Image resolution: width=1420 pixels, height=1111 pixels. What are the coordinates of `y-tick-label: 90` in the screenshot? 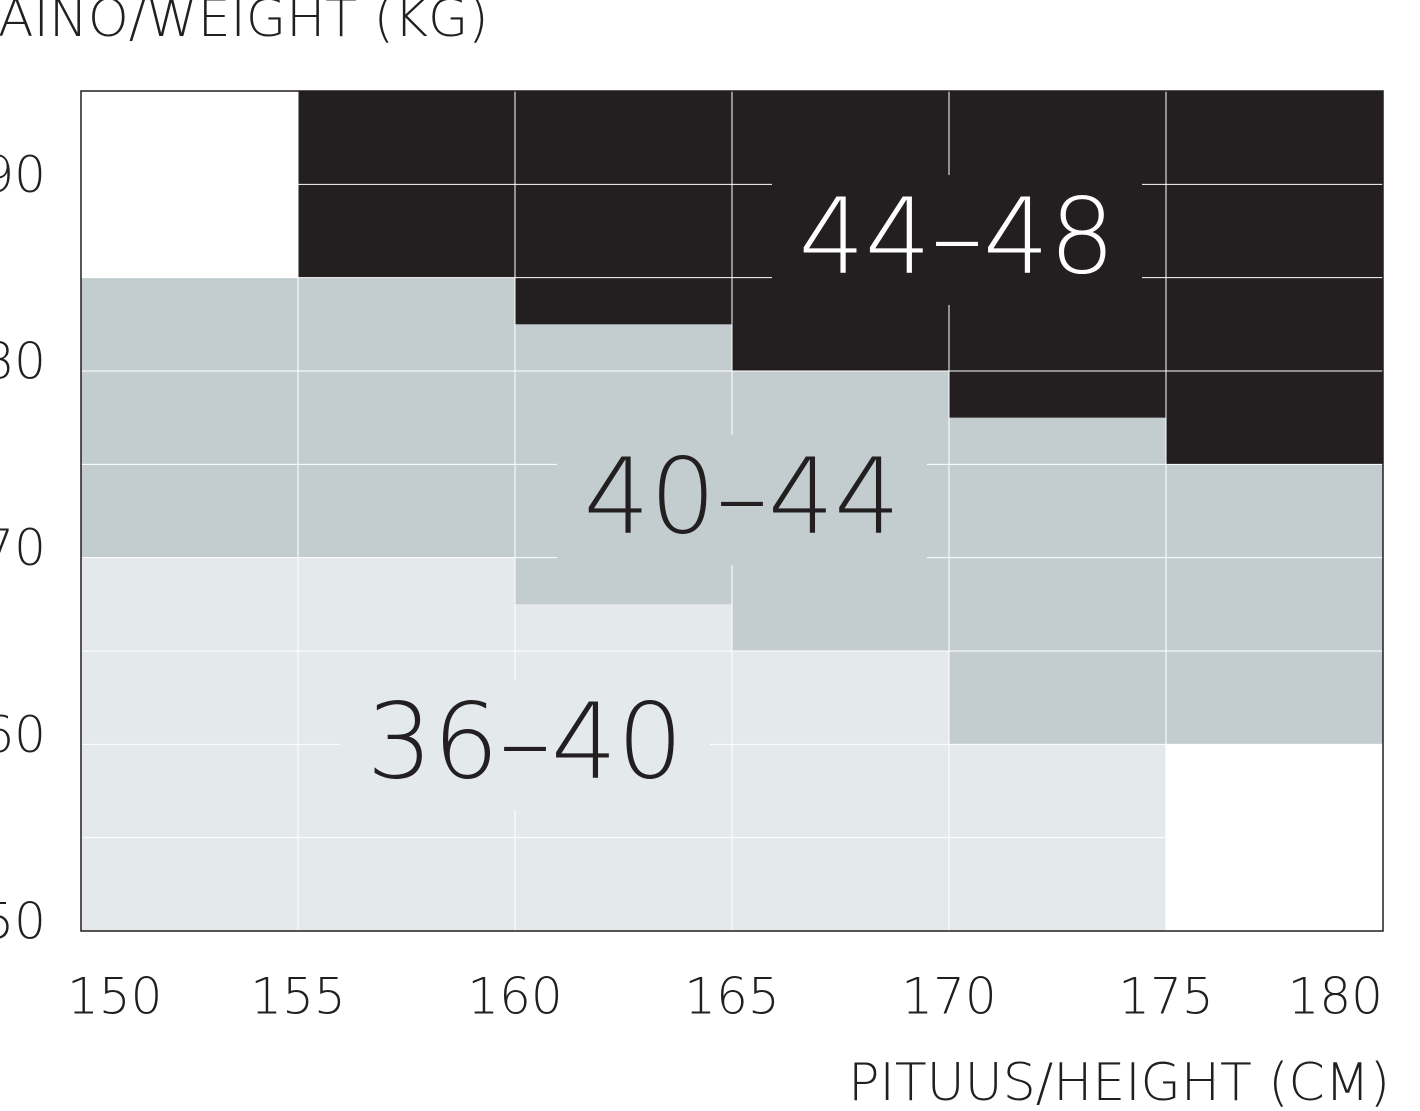 It's located at (23, 175).